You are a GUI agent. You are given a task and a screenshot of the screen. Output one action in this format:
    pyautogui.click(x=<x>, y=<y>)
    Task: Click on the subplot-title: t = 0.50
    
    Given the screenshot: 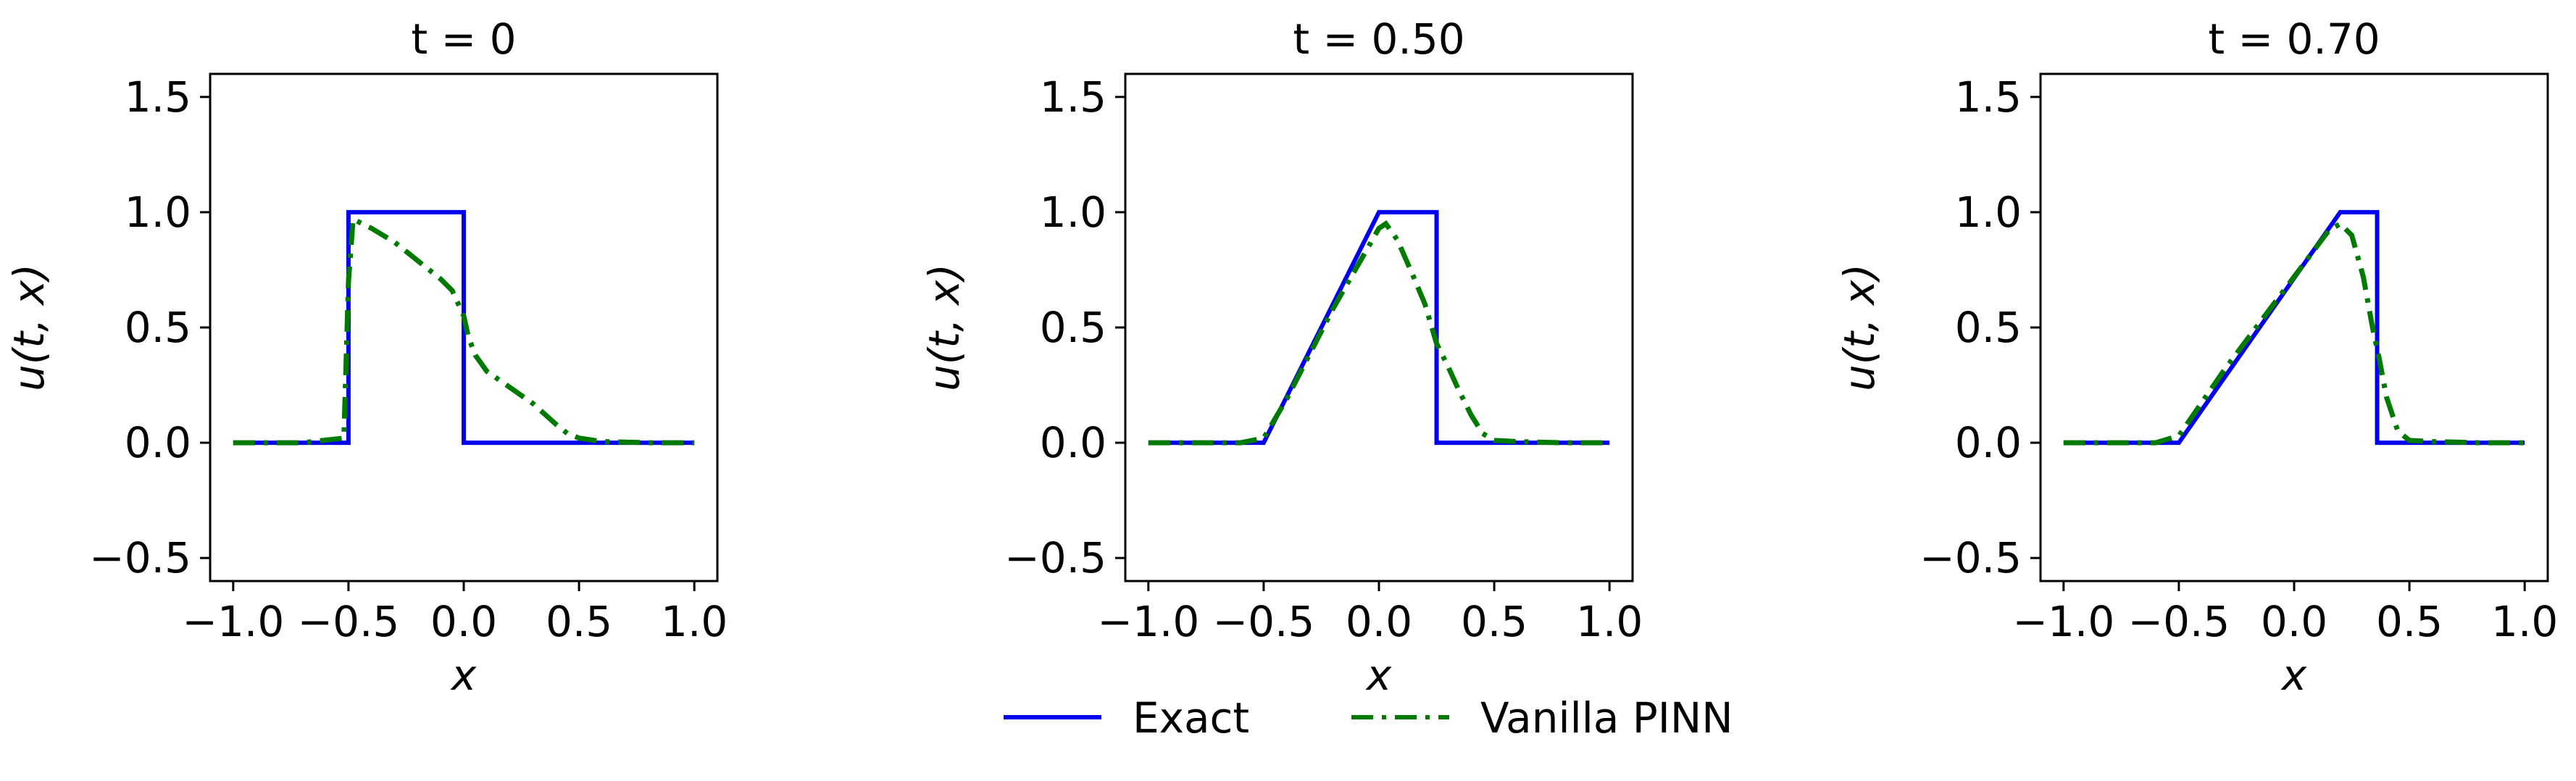 What is the action you would take?
    pyautogui.click(x=1378, y=39)
    